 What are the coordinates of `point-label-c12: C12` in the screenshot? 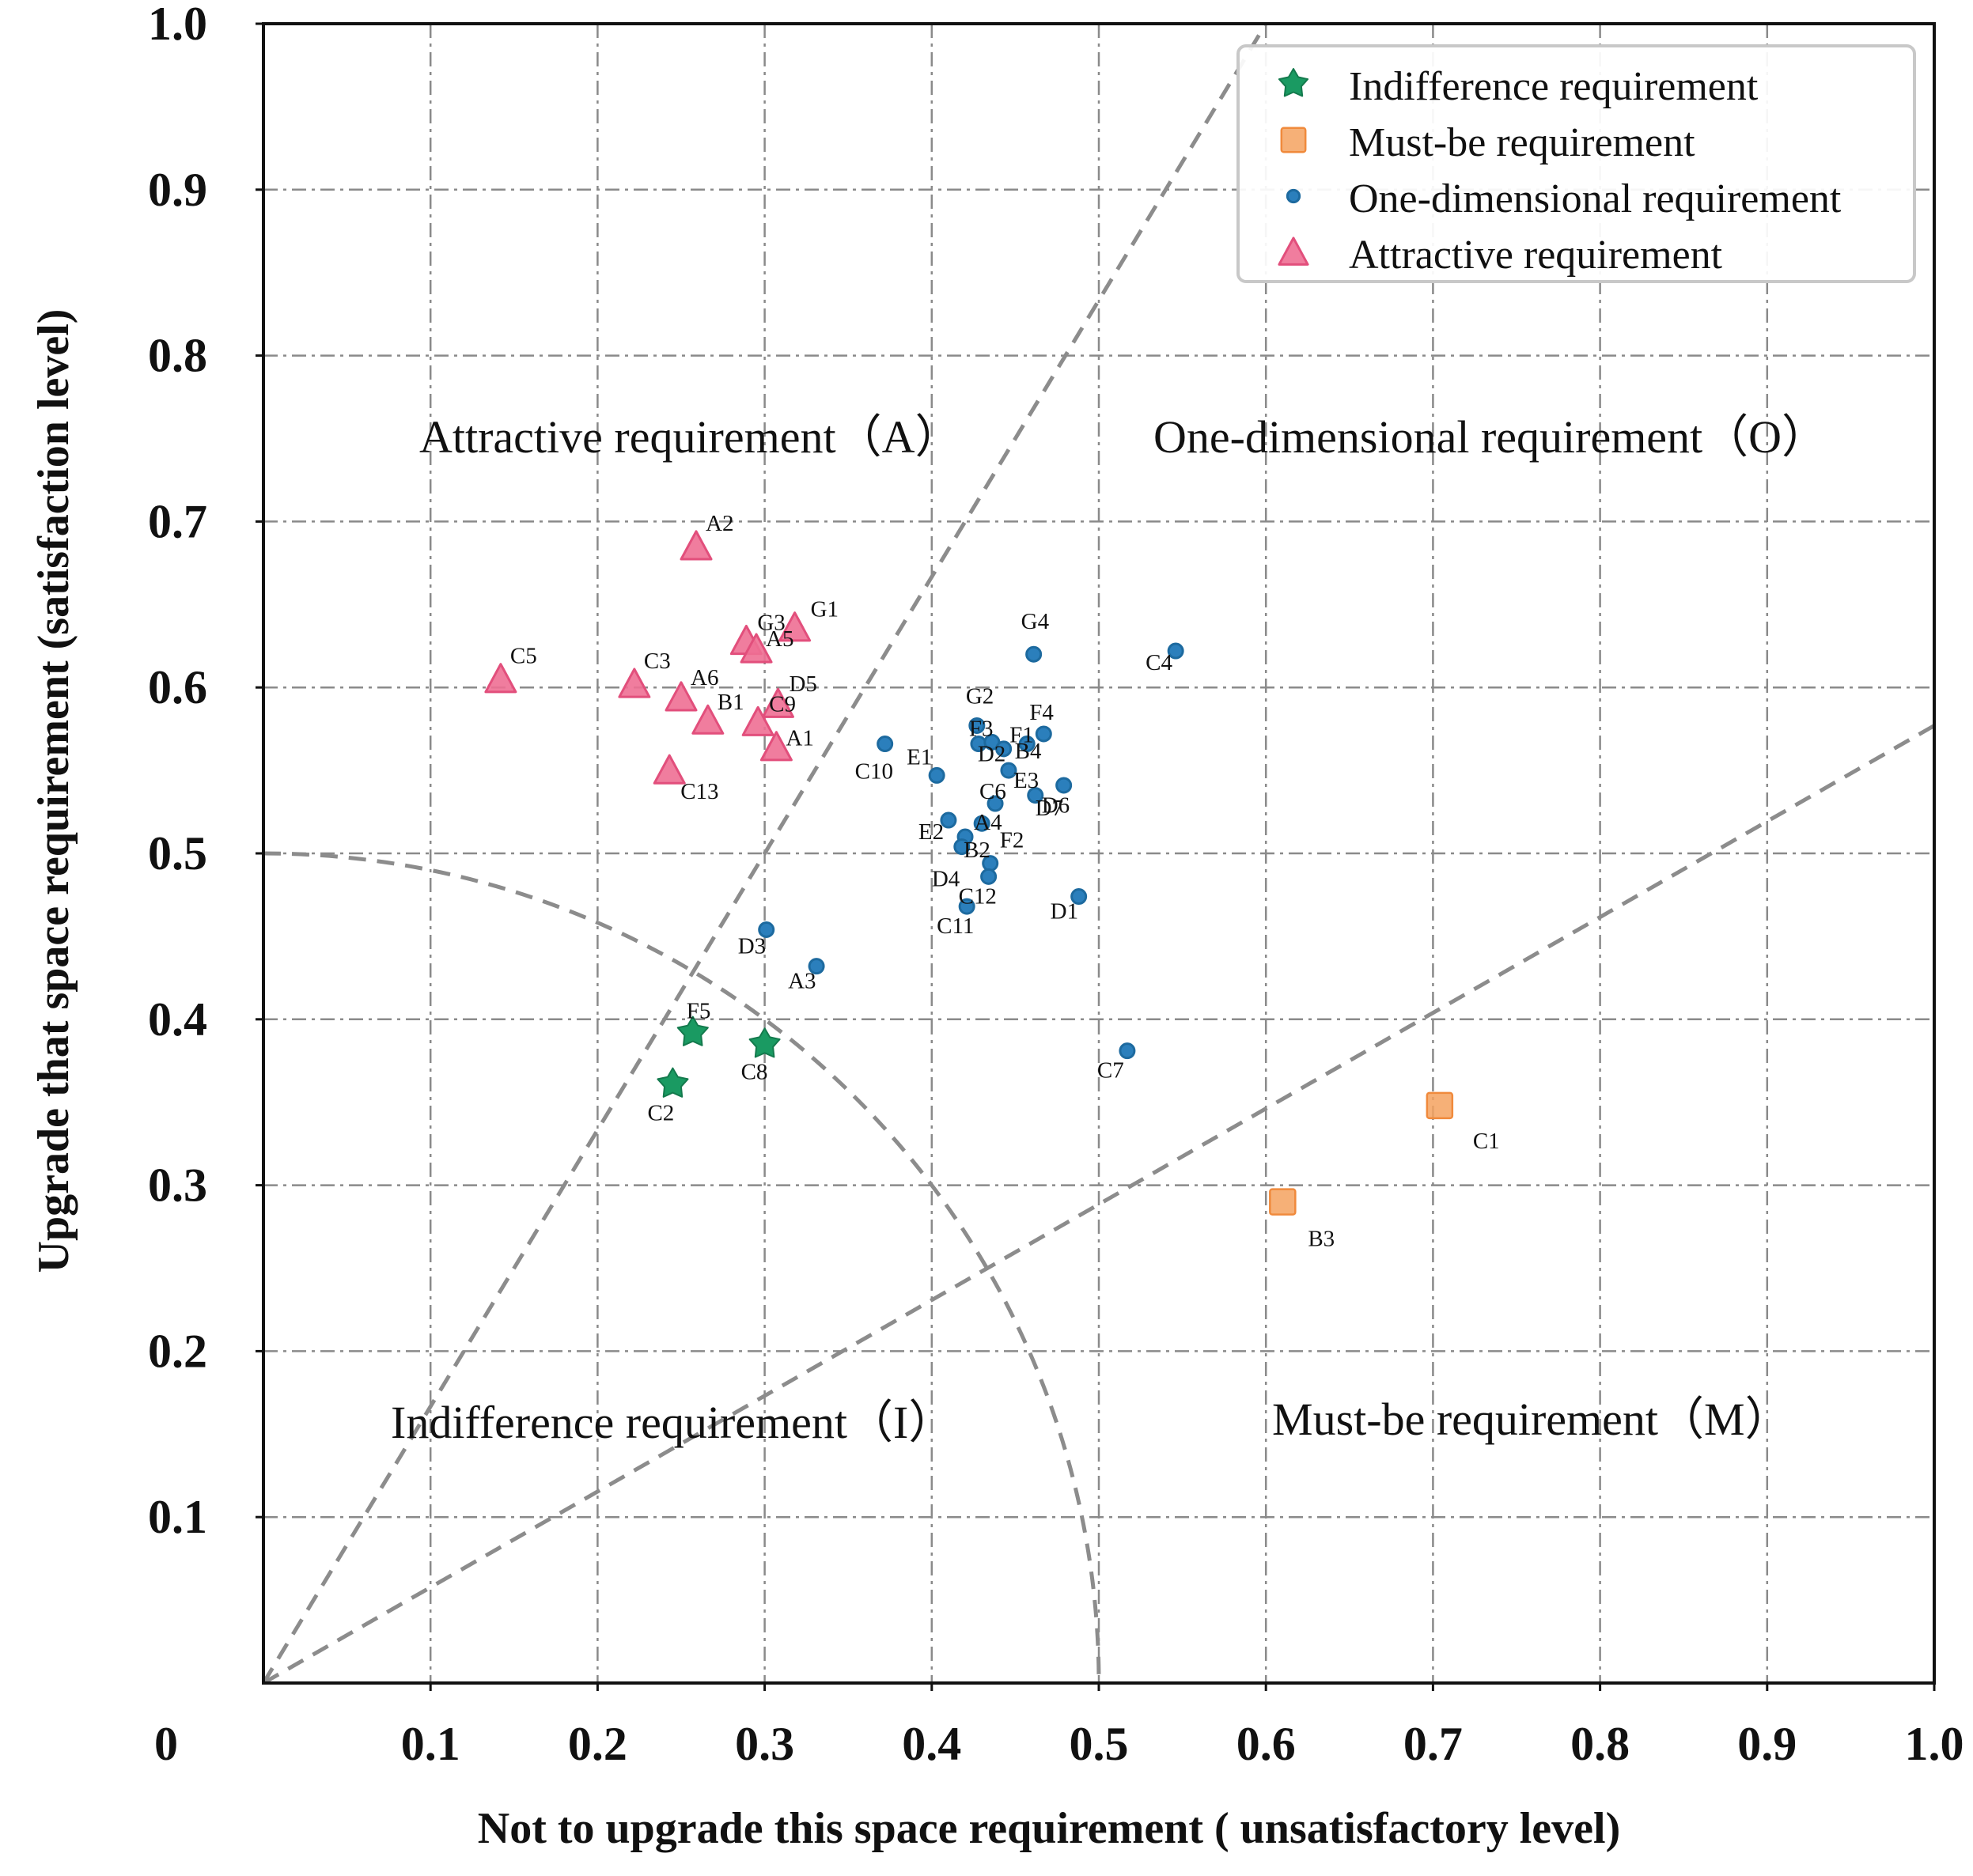 It's located at (978, 896).